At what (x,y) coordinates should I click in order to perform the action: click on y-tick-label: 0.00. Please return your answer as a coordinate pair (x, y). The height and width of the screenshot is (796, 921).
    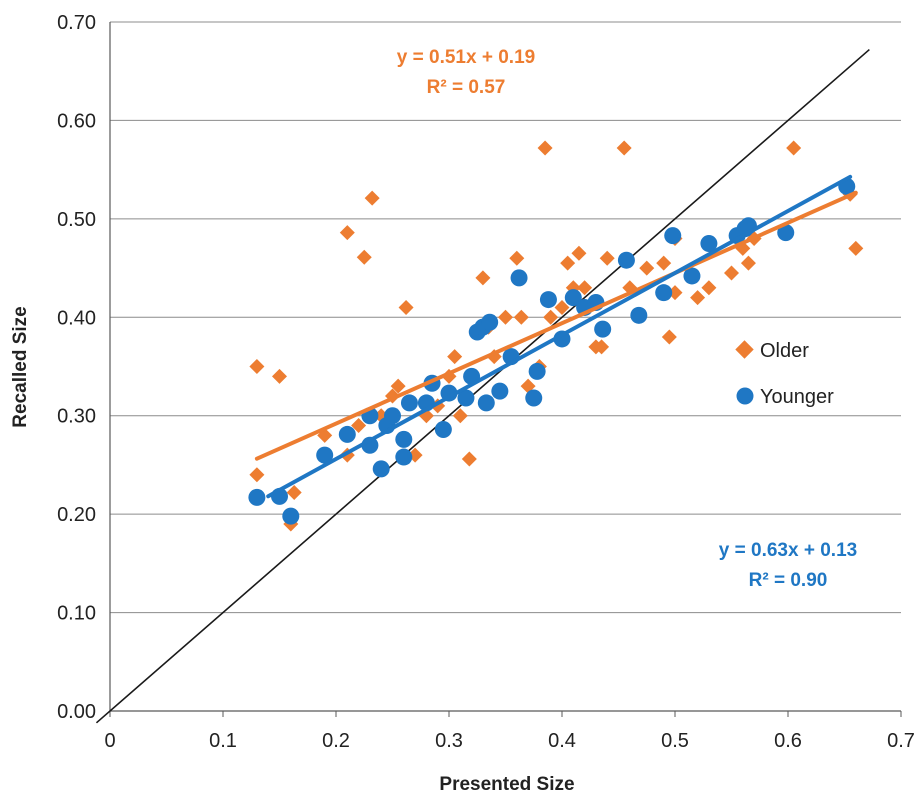
    Looking at the image, I should click on (76, 712).